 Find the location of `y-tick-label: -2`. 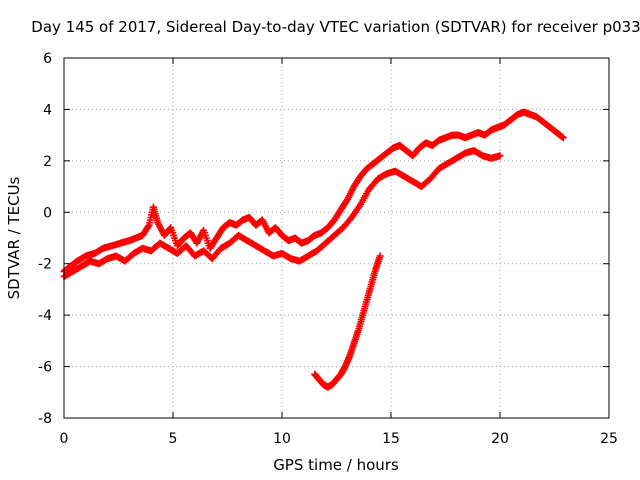

y-tick-label: -2 is located at coordinates (45, 265).